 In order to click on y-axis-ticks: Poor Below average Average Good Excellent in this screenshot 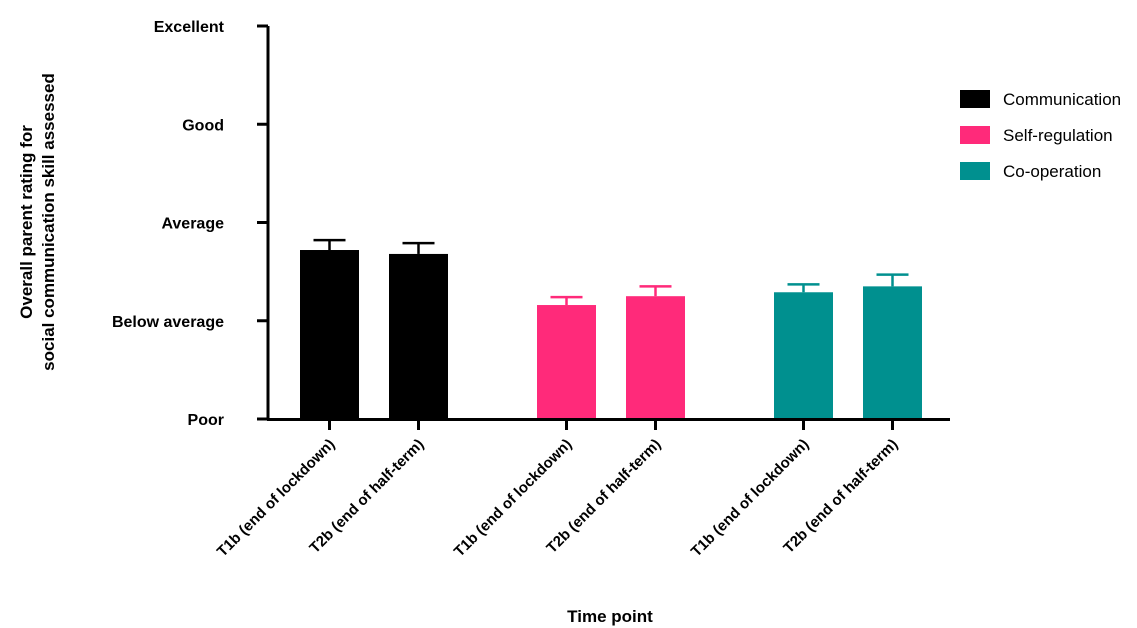, I will do `click(190, 224)`.